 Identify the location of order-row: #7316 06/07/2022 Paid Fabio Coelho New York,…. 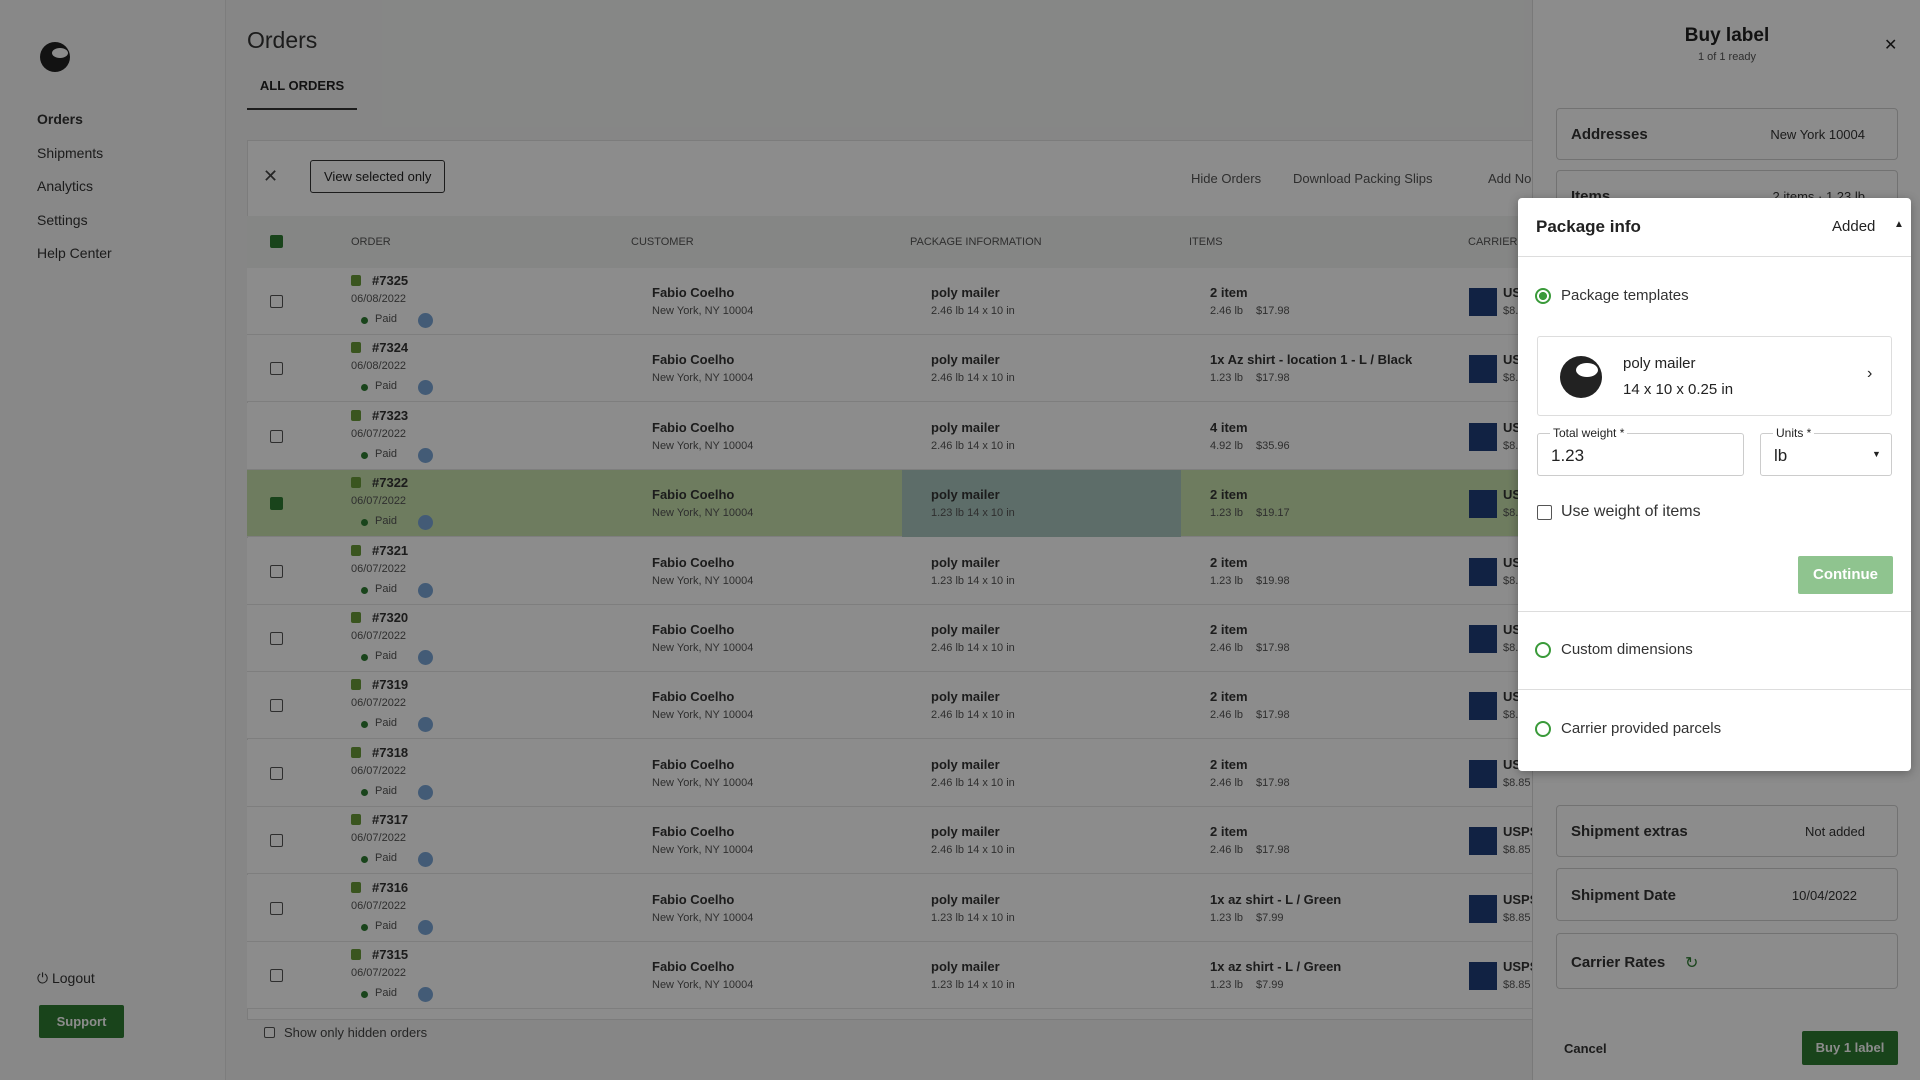
(889, 908).